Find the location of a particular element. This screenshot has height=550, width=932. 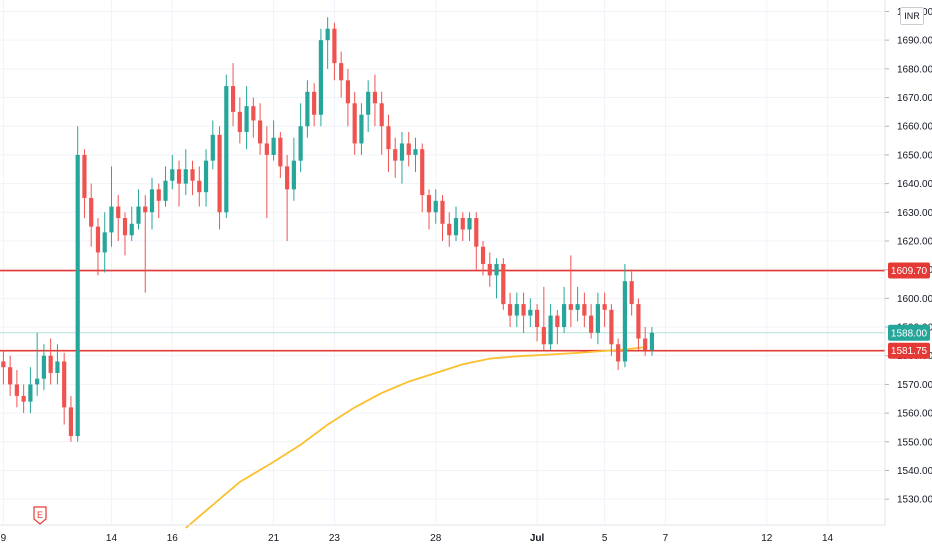

y-tick-label: 1540.00 is located at coordinates (914, 471).